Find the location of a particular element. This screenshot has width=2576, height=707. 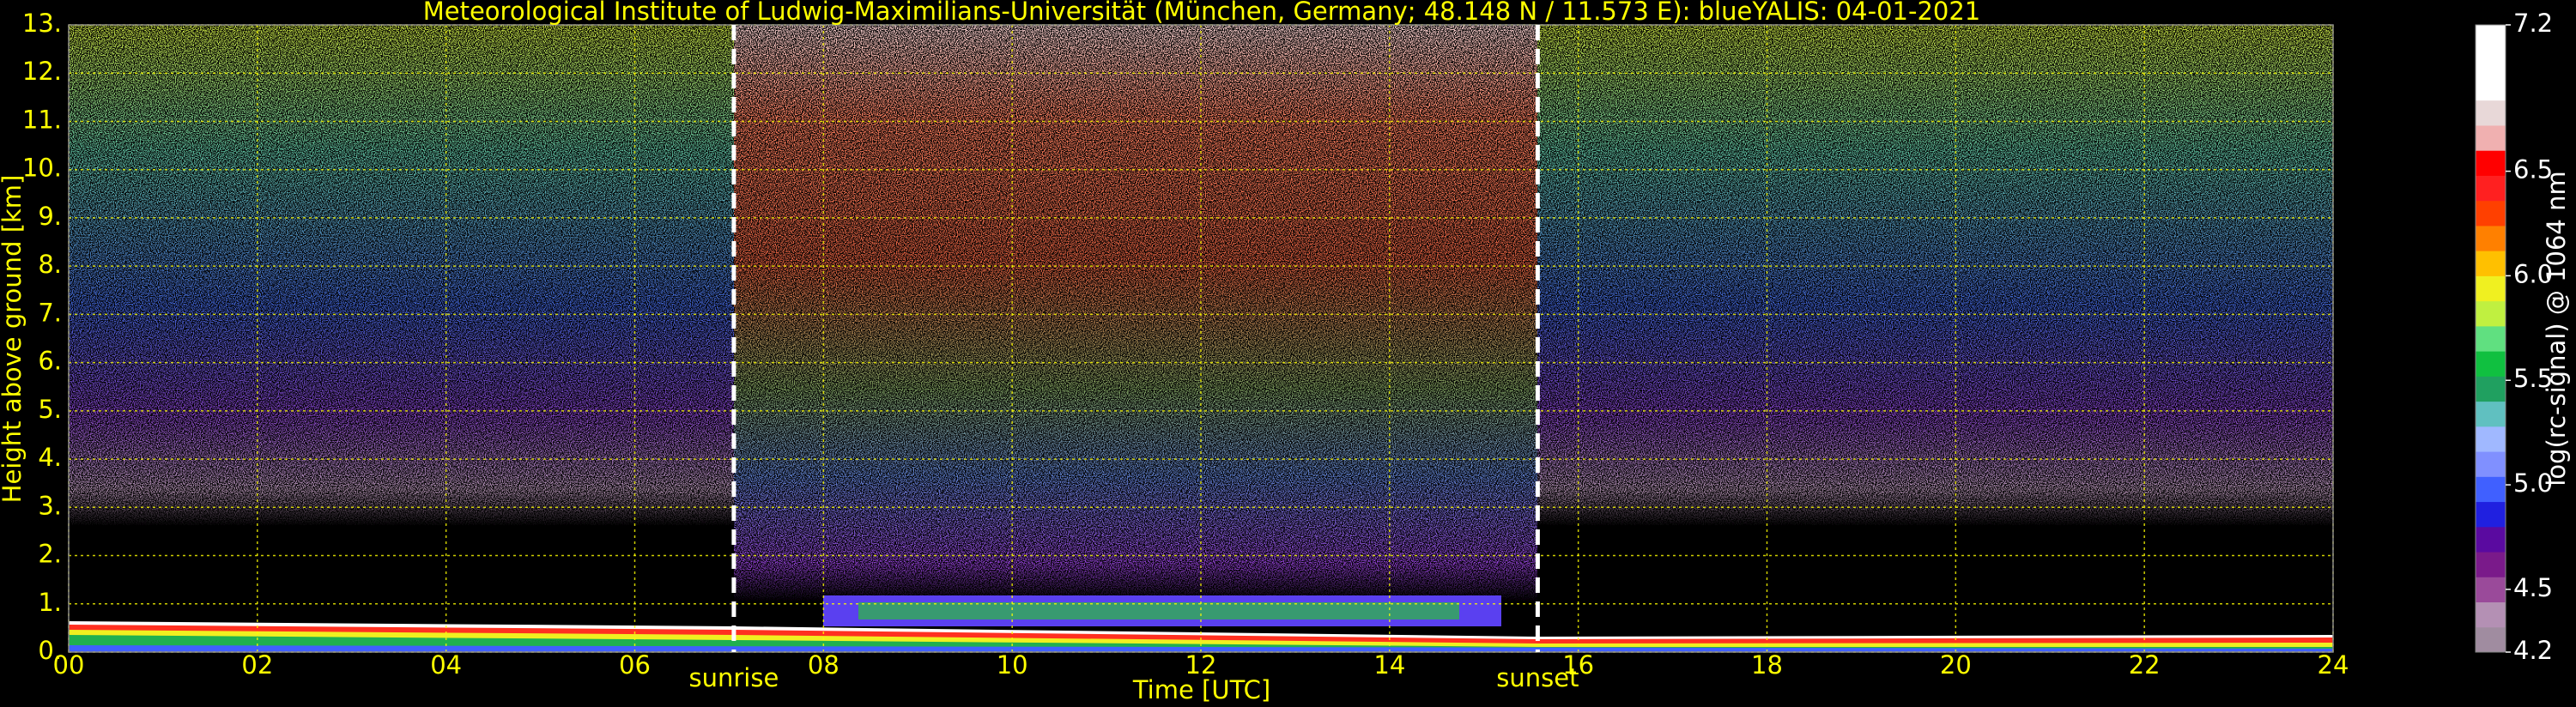

annotation-label: sunrise is located at coordinates (734, 677).